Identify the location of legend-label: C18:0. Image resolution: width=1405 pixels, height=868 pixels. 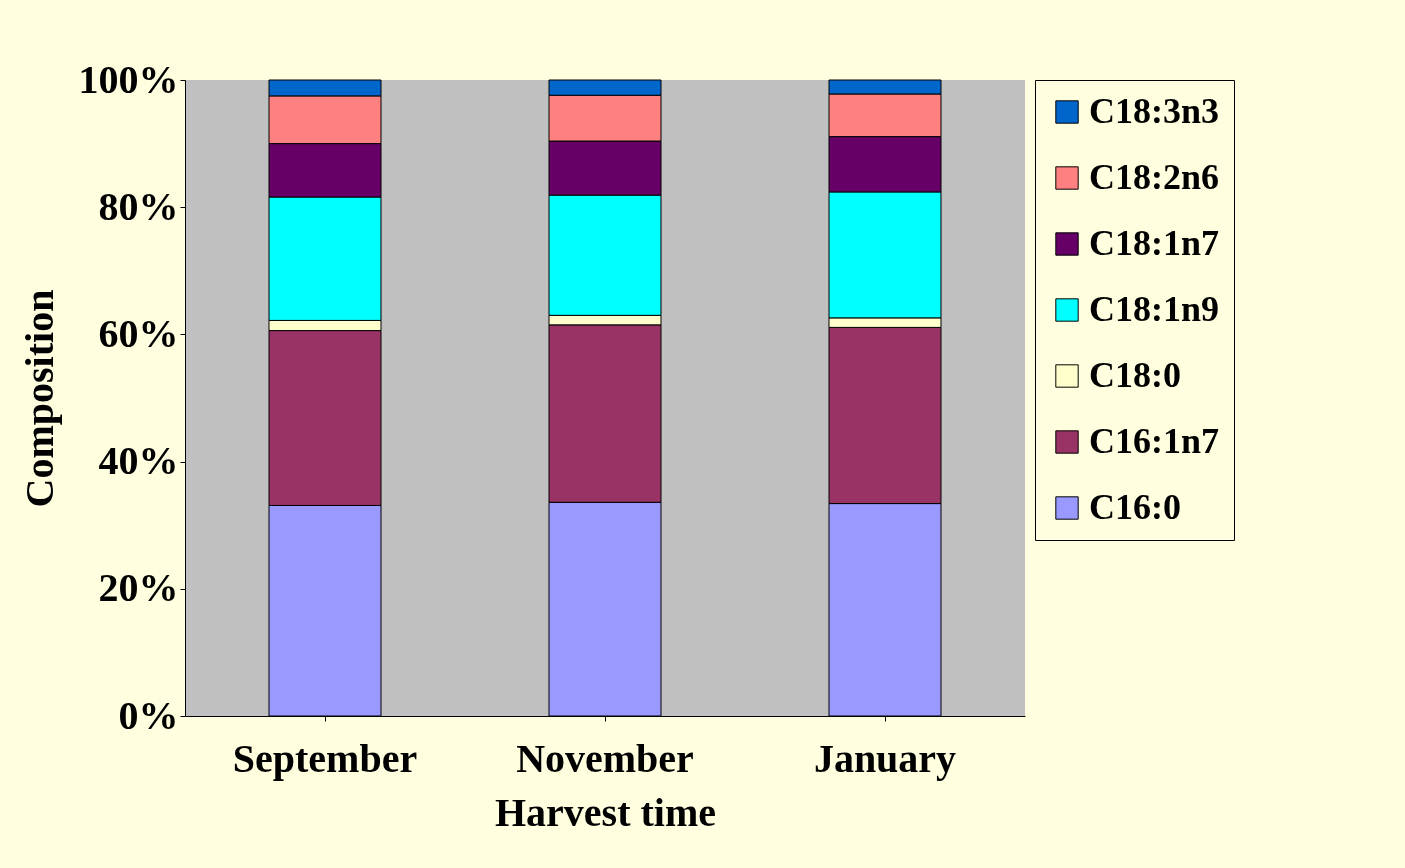
(1135, 375).